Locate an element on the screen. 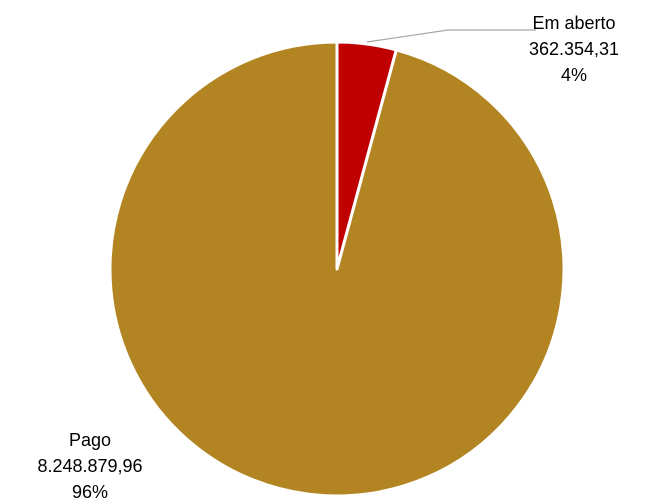 The width and height of the screenshot is (656, 502). data-label-em-aberto-percent: 4% is located at coordinates (574, 75).